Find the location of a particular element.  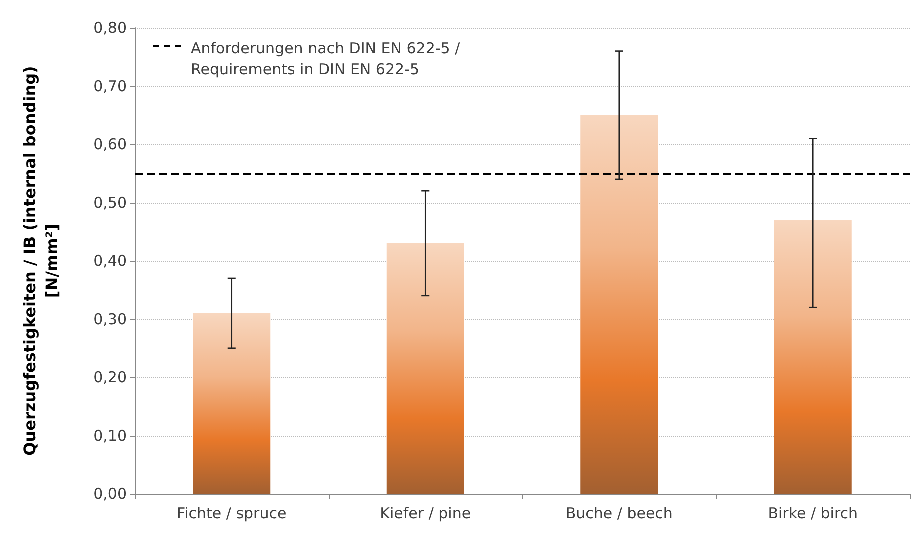

y-tick-label: 0,20 is located at coordinates (110, 377).